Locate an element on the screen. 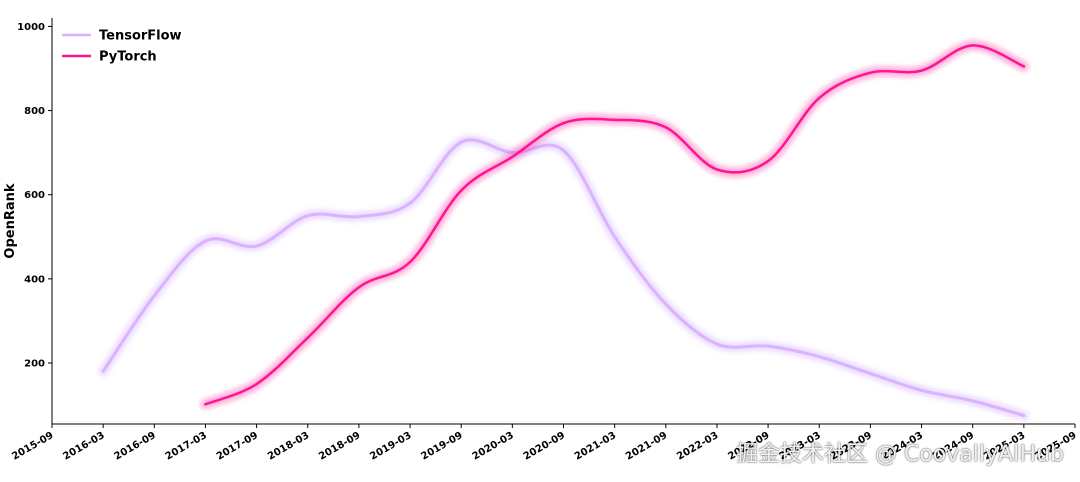 The image size is (1080, 482). x-tick-label: 2020-09 is located at coordinates (544, 446).